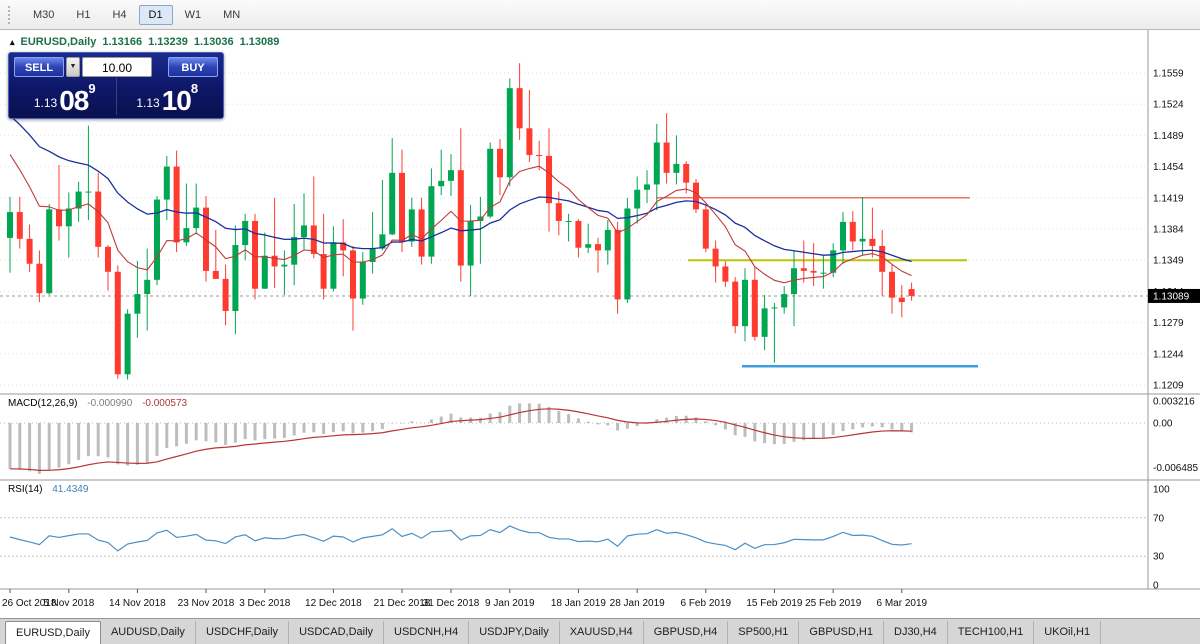 The height and width of the screenshot is (644, 1200). I want to click on chart-tab-dj30-h4: DJ30,H4, so click(916, 632).